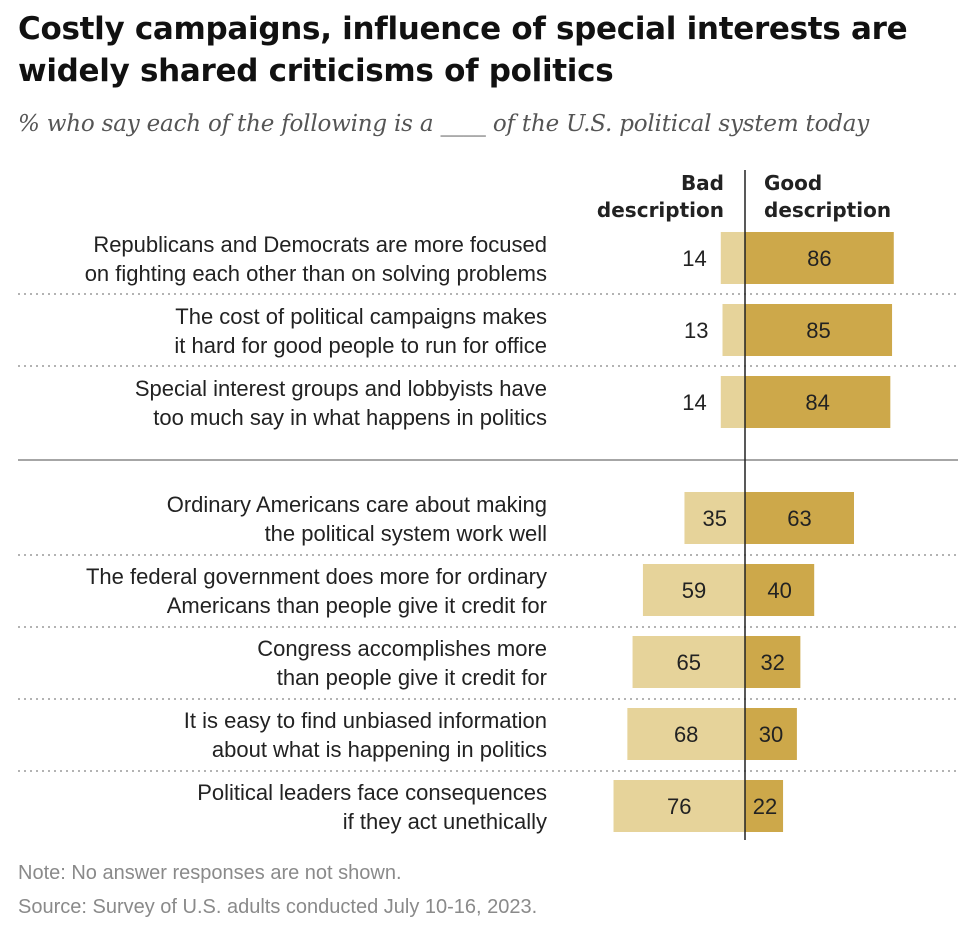  Describe the element at coordinates (827, 210) in the screenshot. I see `good-column-header: description` at that location.